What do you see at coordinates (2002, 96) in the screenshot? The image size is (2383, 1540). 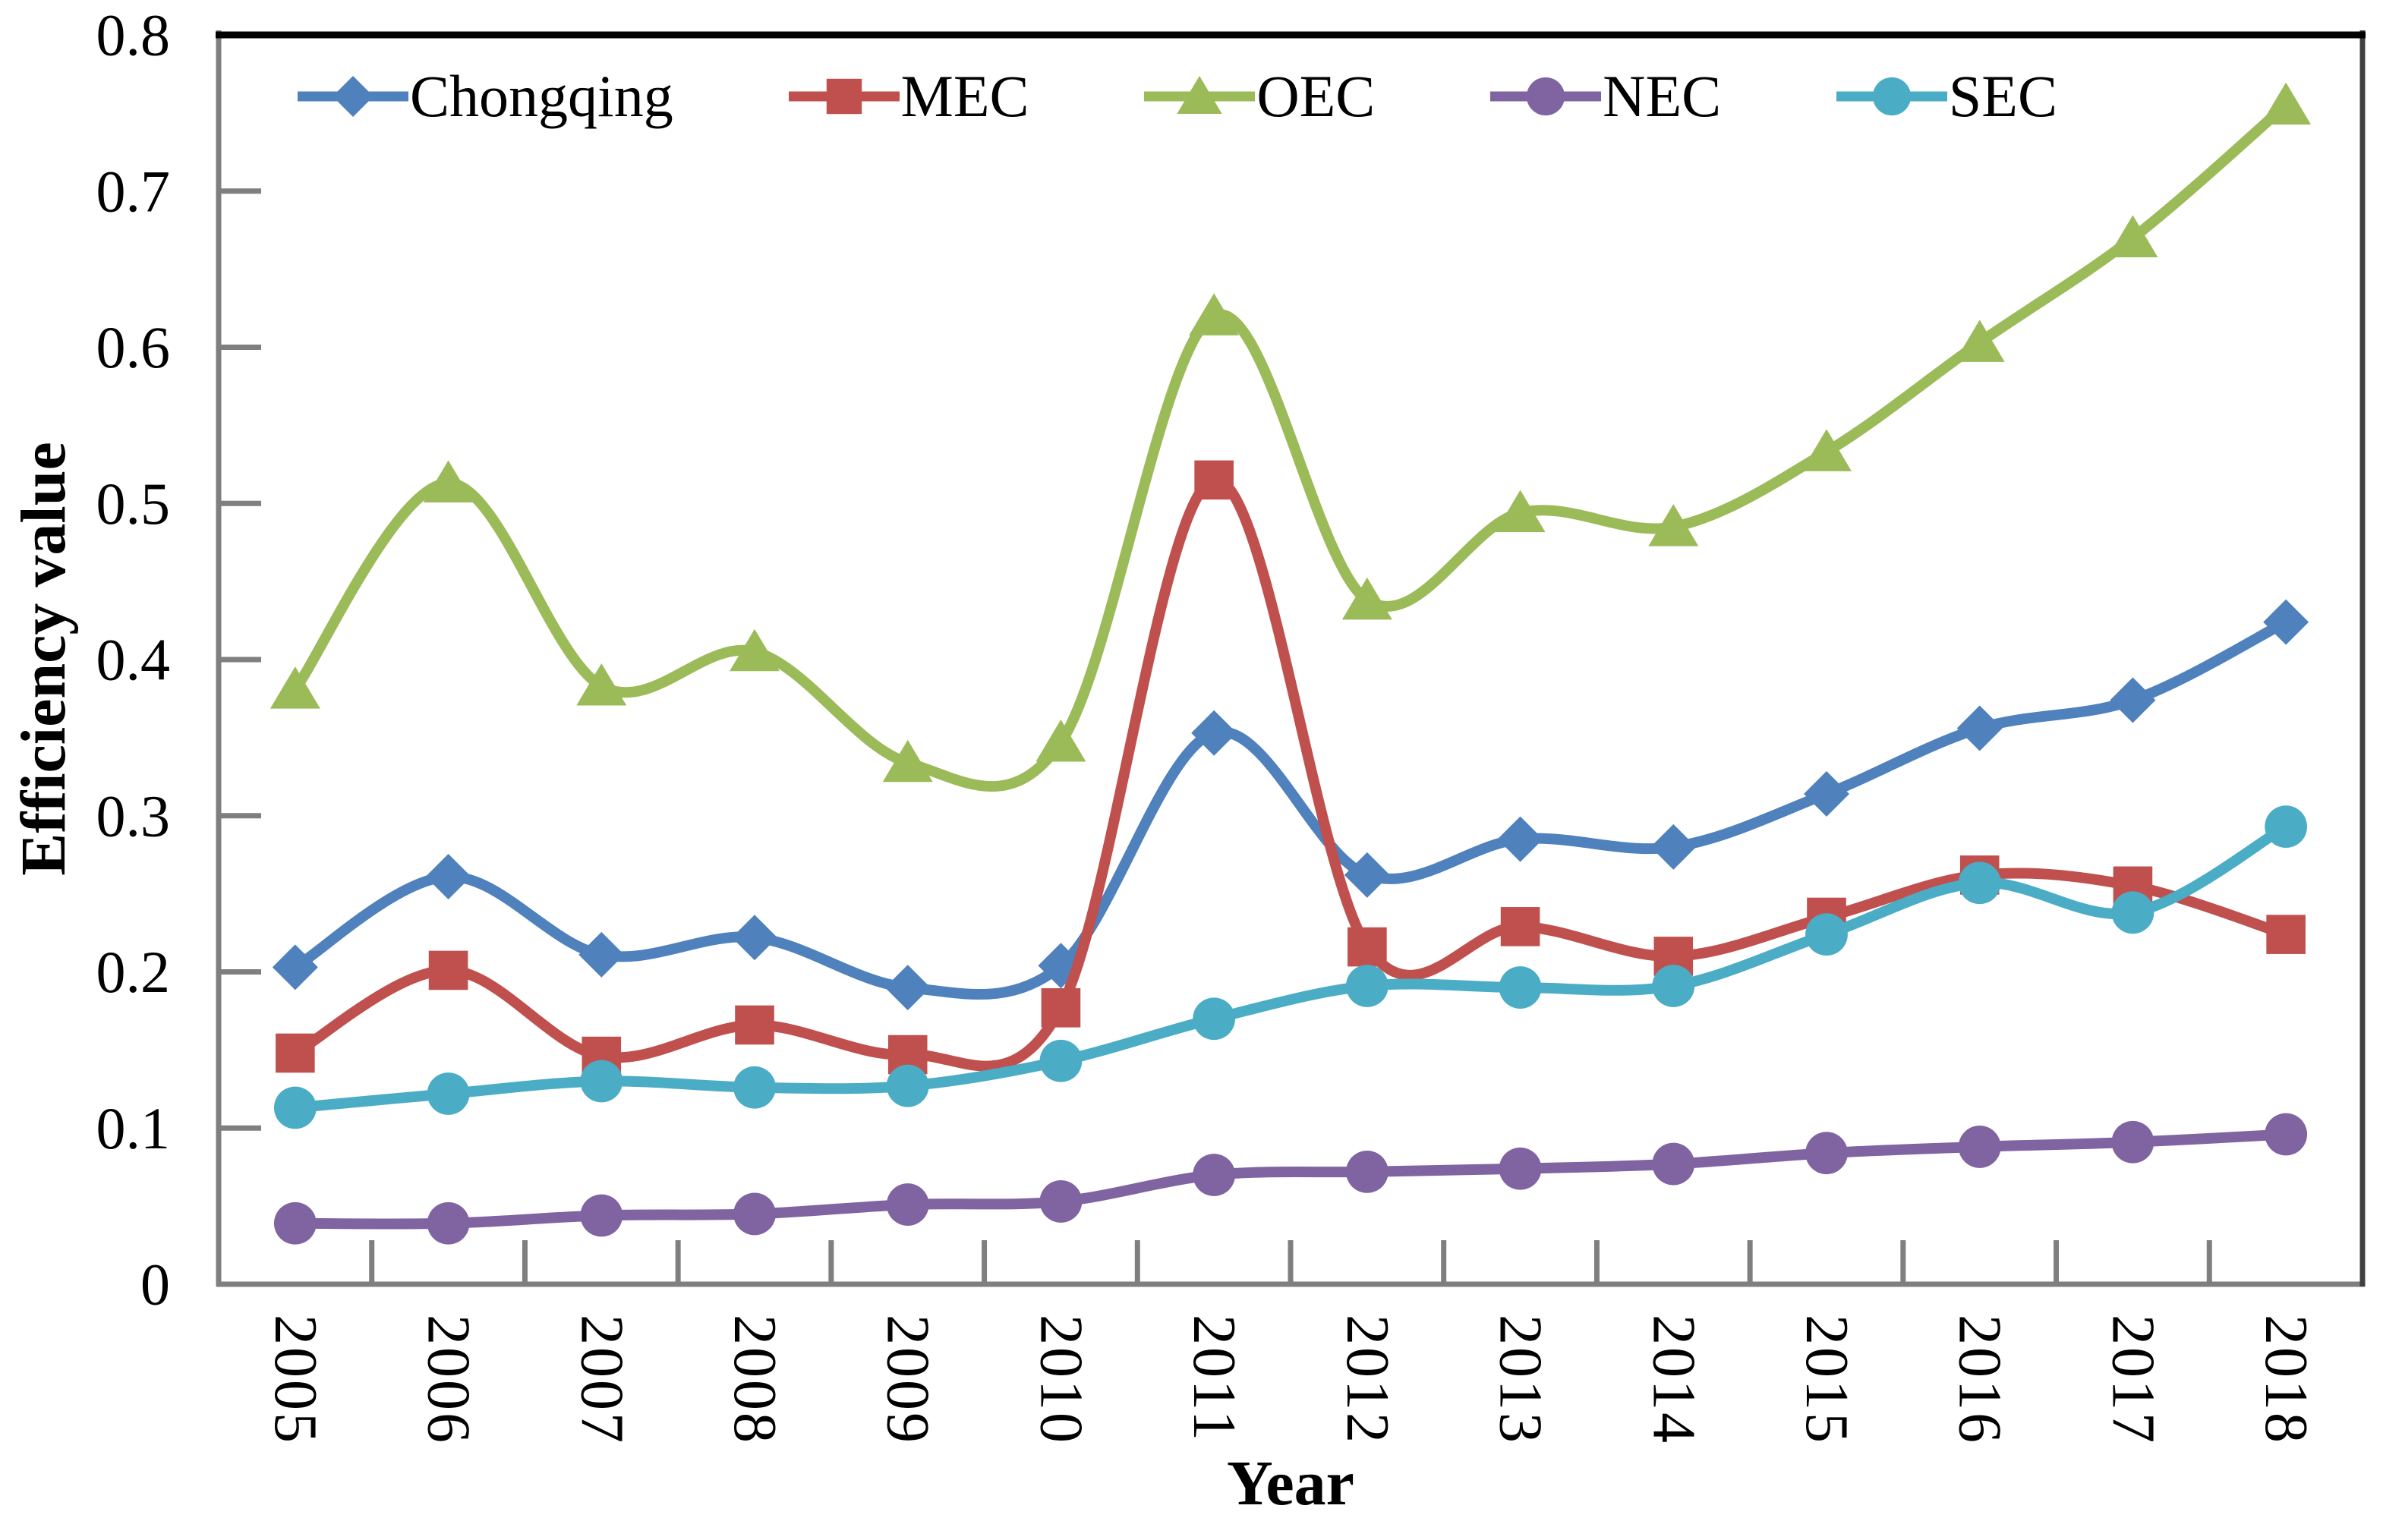 I see `legend-label: SEC` at bounding box center [2002, 96].